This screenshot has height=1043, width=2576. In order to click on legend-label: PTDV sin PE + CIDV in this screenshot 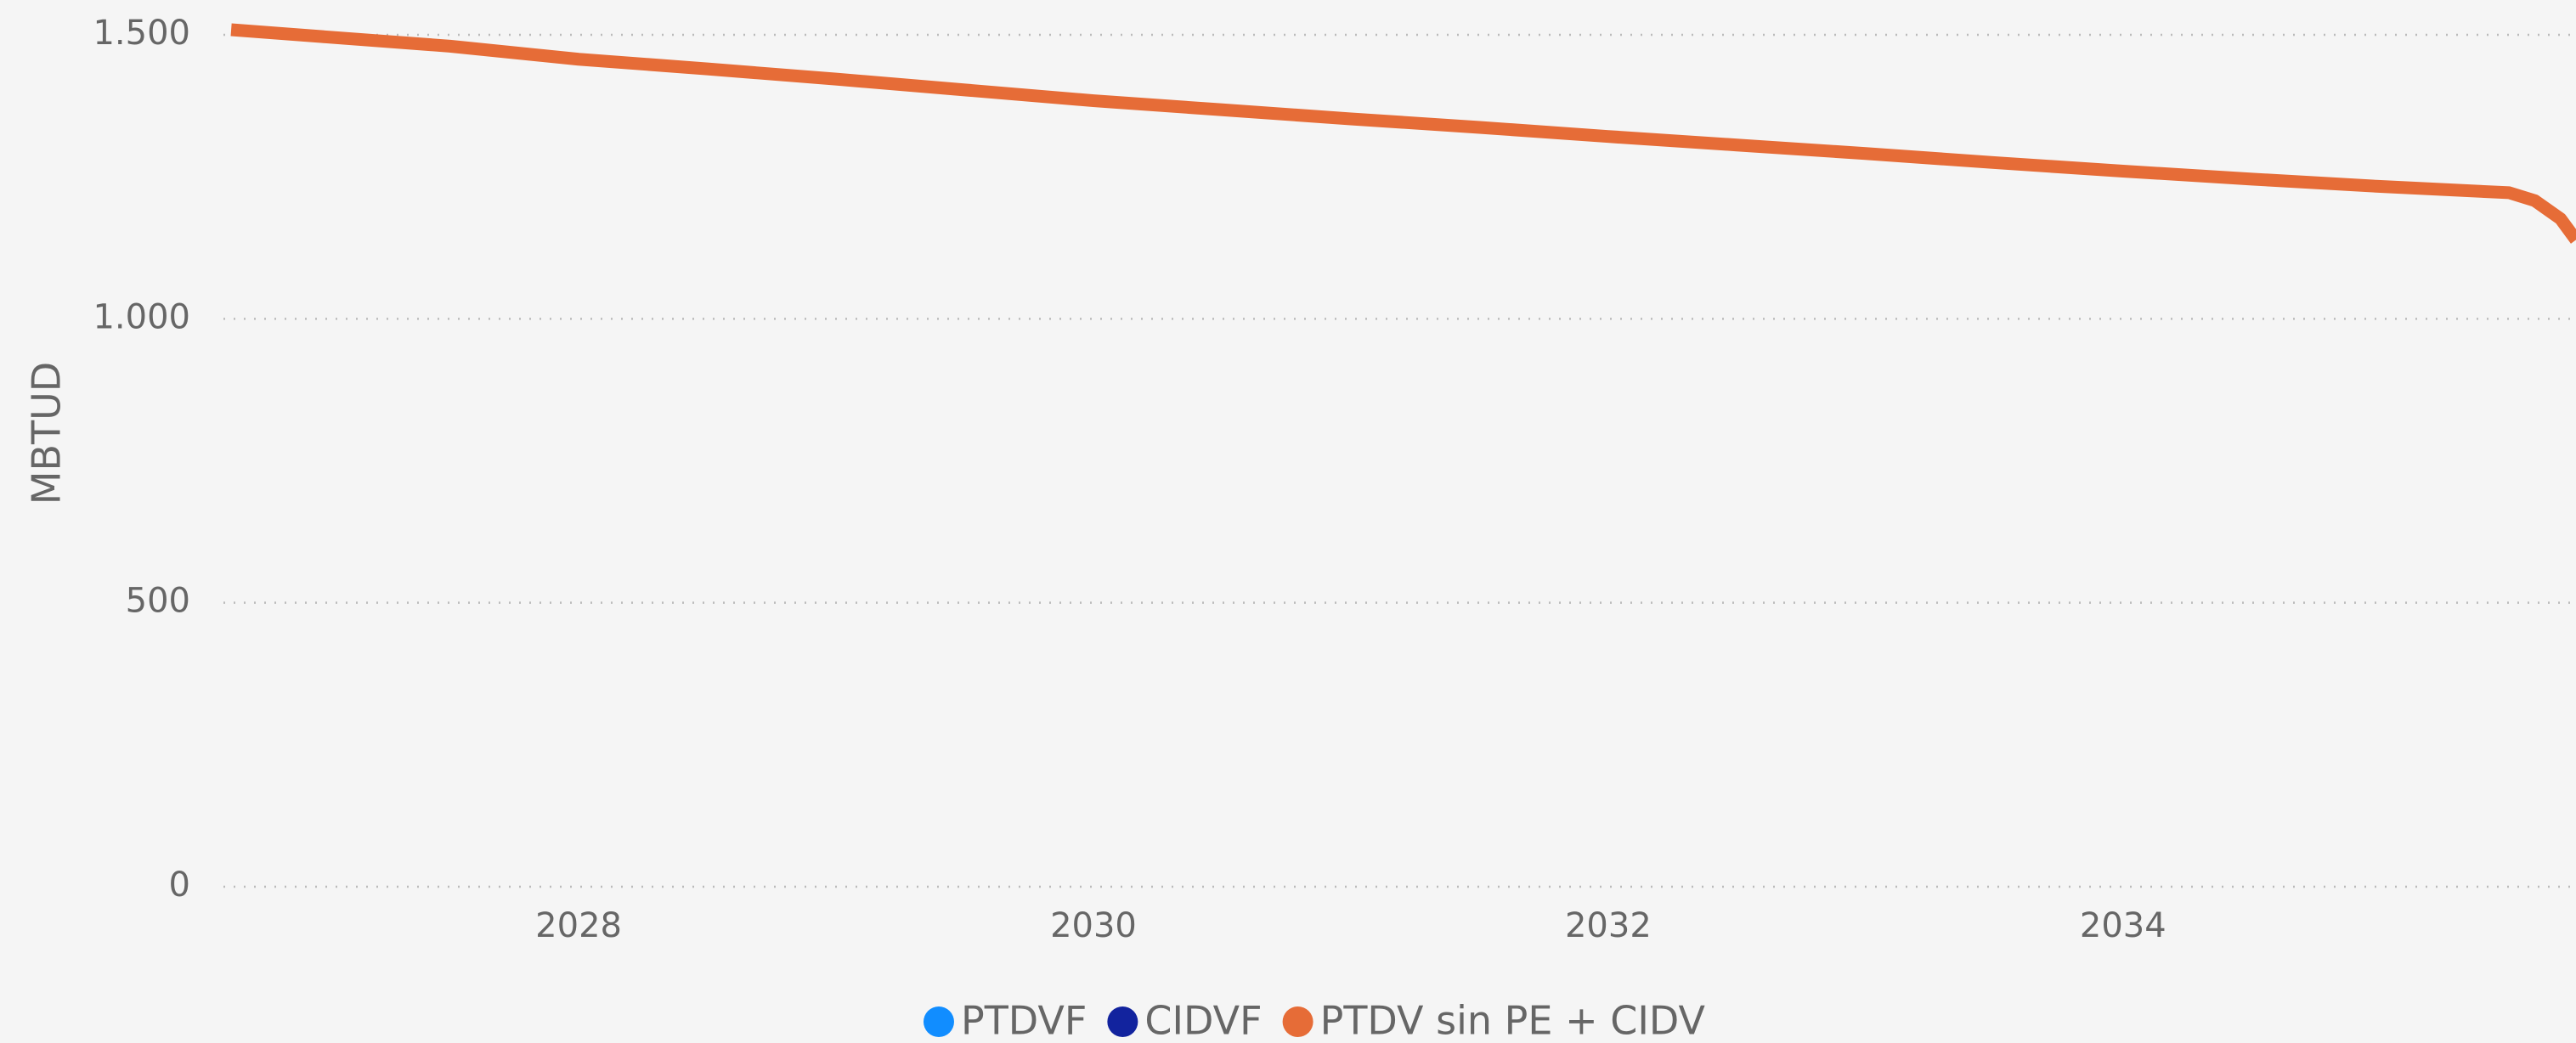, I will do `click(1513, 1020)`.